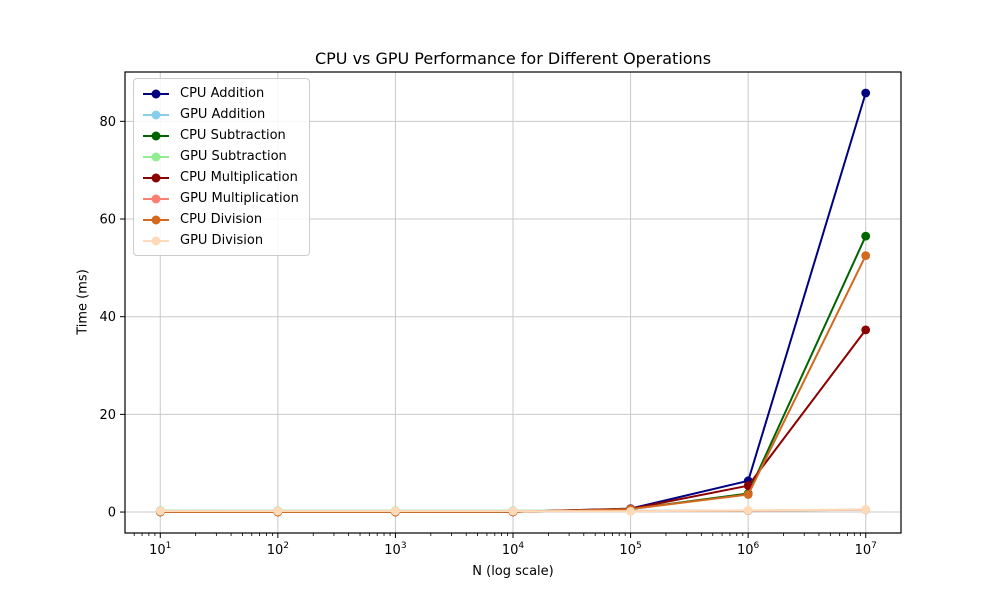  Describe the element at coordinates (222, 93) in the screenshot. I see `legend-label: CPU Addition` at that location.